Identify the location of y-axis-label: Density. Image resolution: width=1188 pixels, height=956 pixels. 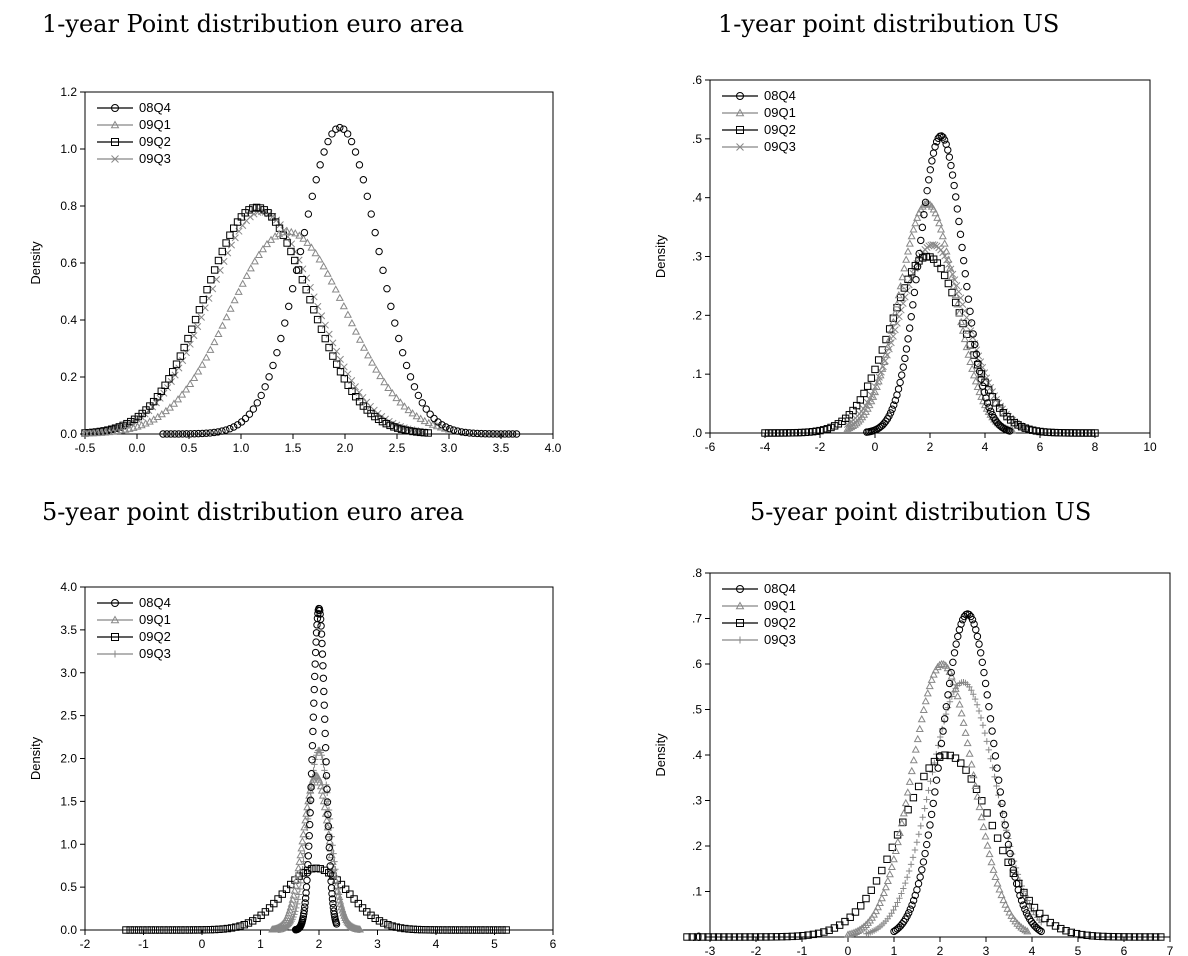
(660, 755).